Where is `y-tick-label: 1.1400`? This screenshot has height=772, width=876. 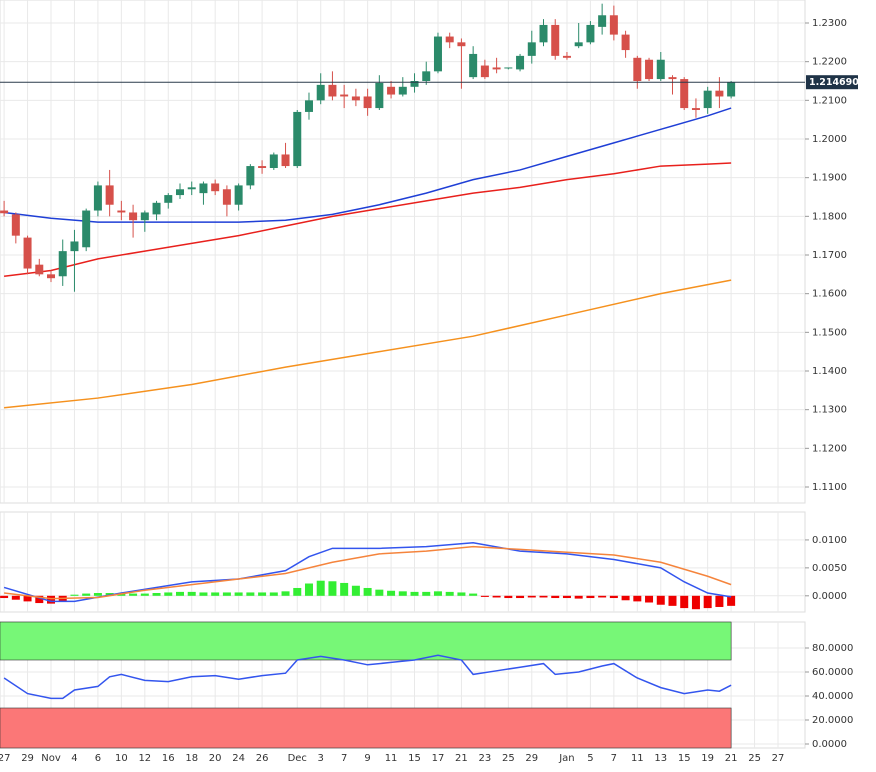 y-tick-label: 1.1400 is located at coordinates (829, 371).